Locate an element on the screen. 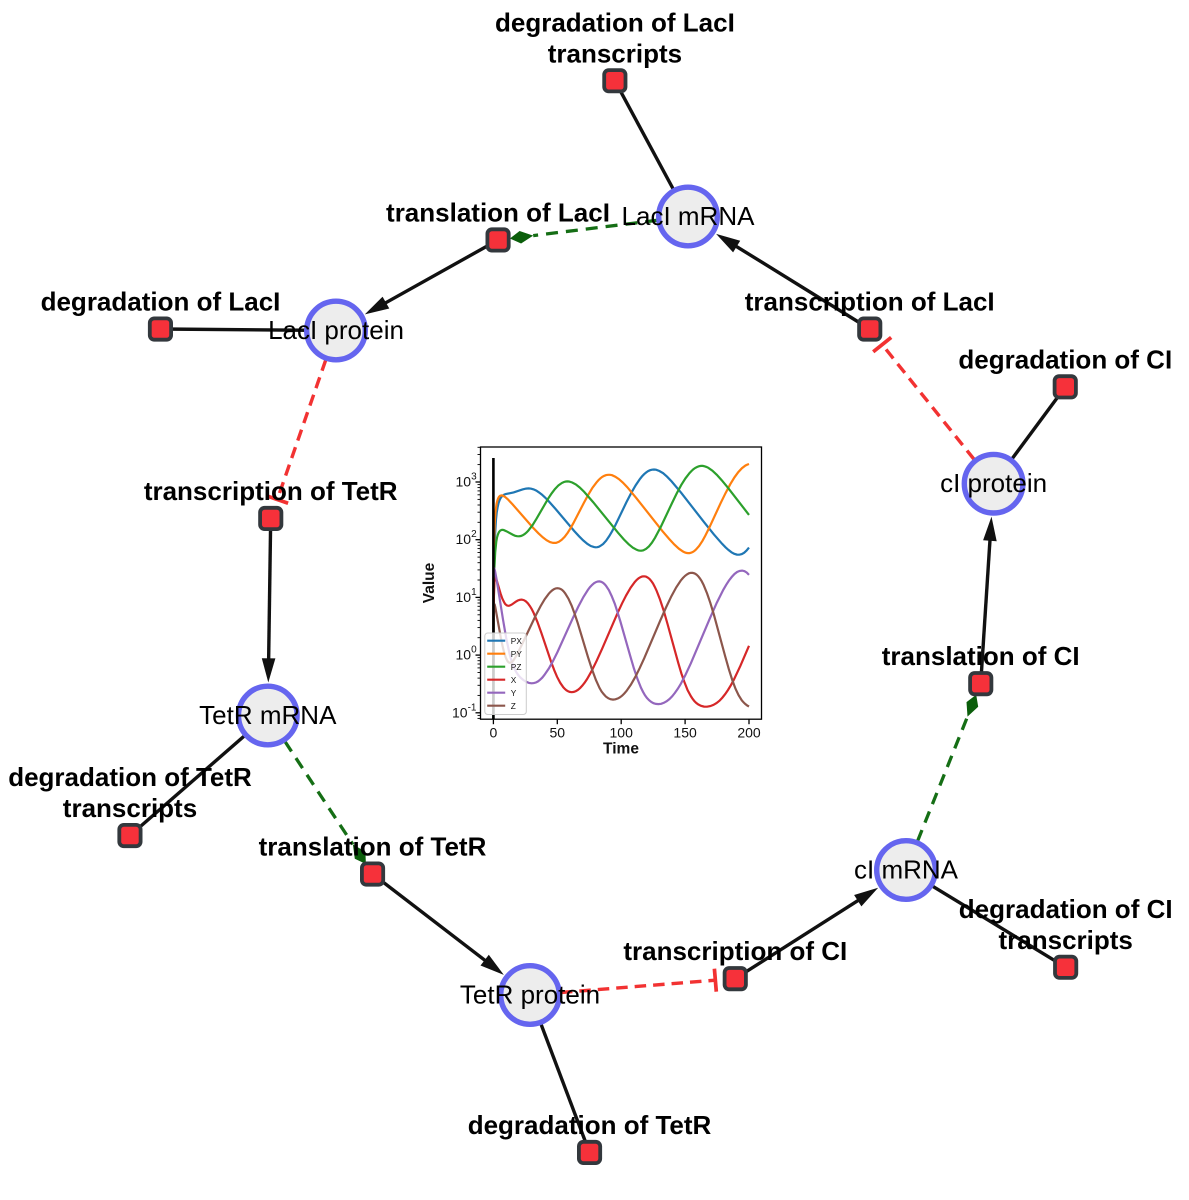 The height and width of the screenshot is (1200, 1189). svg-text: Time is located at coordinates (621, 749).